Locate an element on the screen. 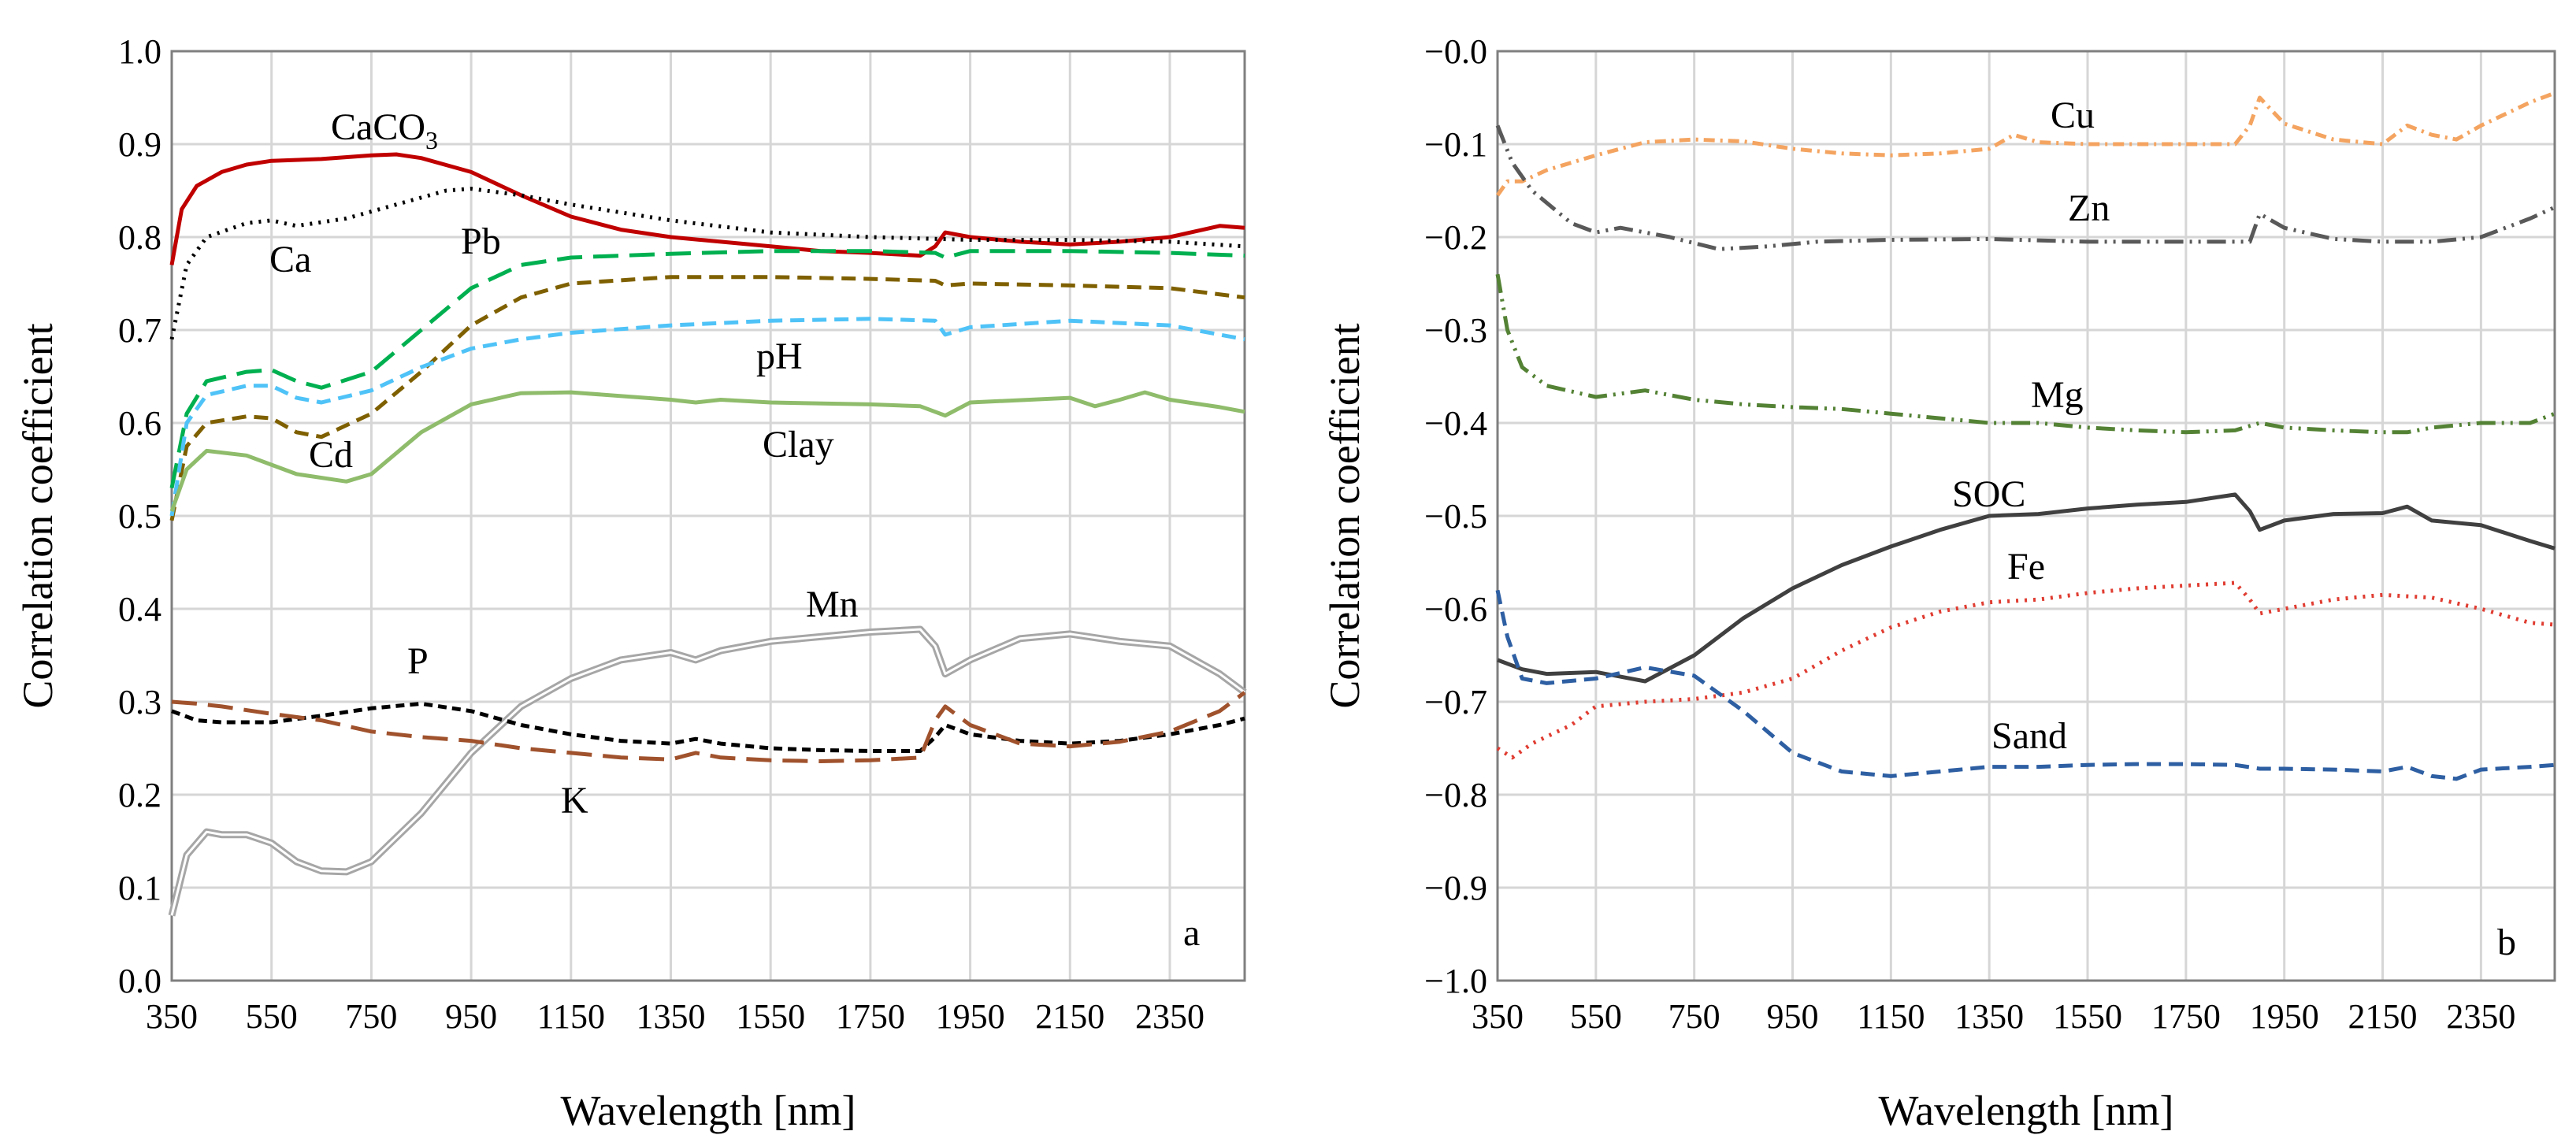 This screenshot has height=1146, width=2576. x-tick-labels-a: 350 550 750 950 1150 1350 1550 1750 1950 2150 2350 is located at coordinates (675, 1016).